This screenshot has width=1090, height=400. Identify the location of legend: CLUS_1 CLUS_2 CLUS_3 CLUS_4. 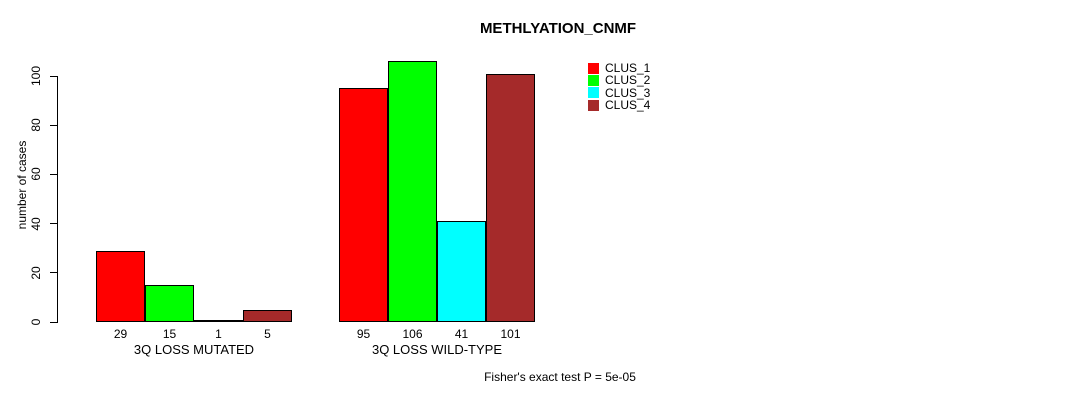
(619, 86).